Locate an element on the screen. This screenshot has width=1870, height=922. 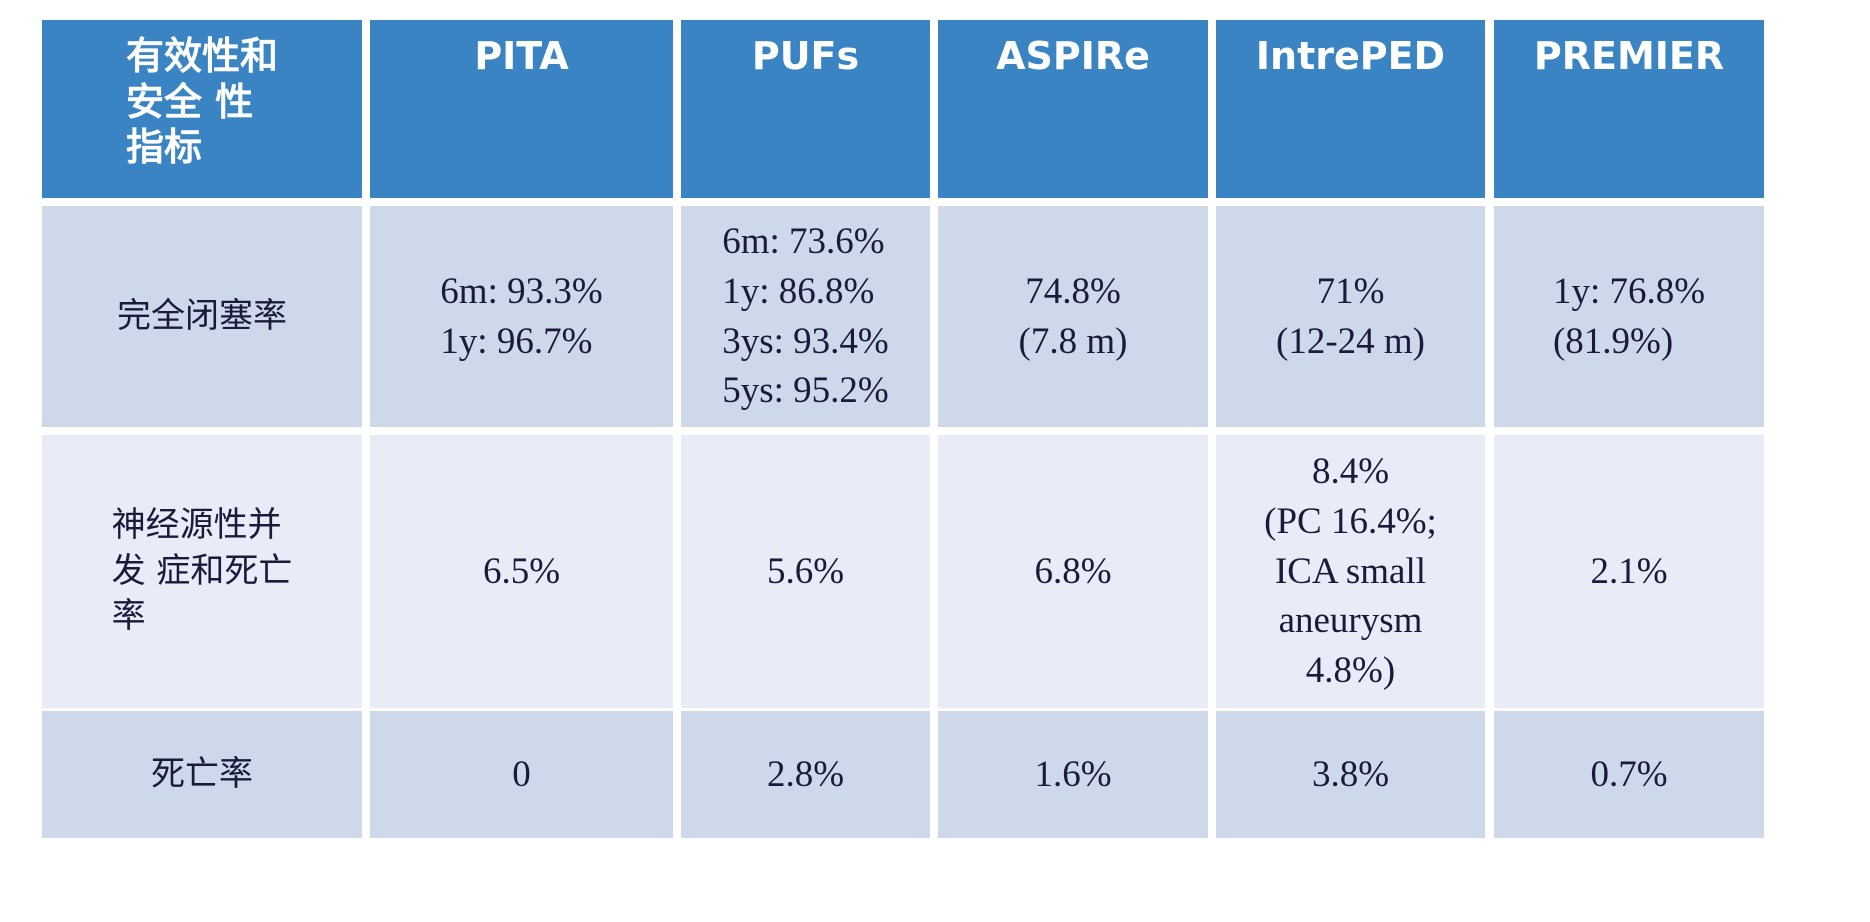
table-cell: 5.6% is located at coordinates (805, 571).